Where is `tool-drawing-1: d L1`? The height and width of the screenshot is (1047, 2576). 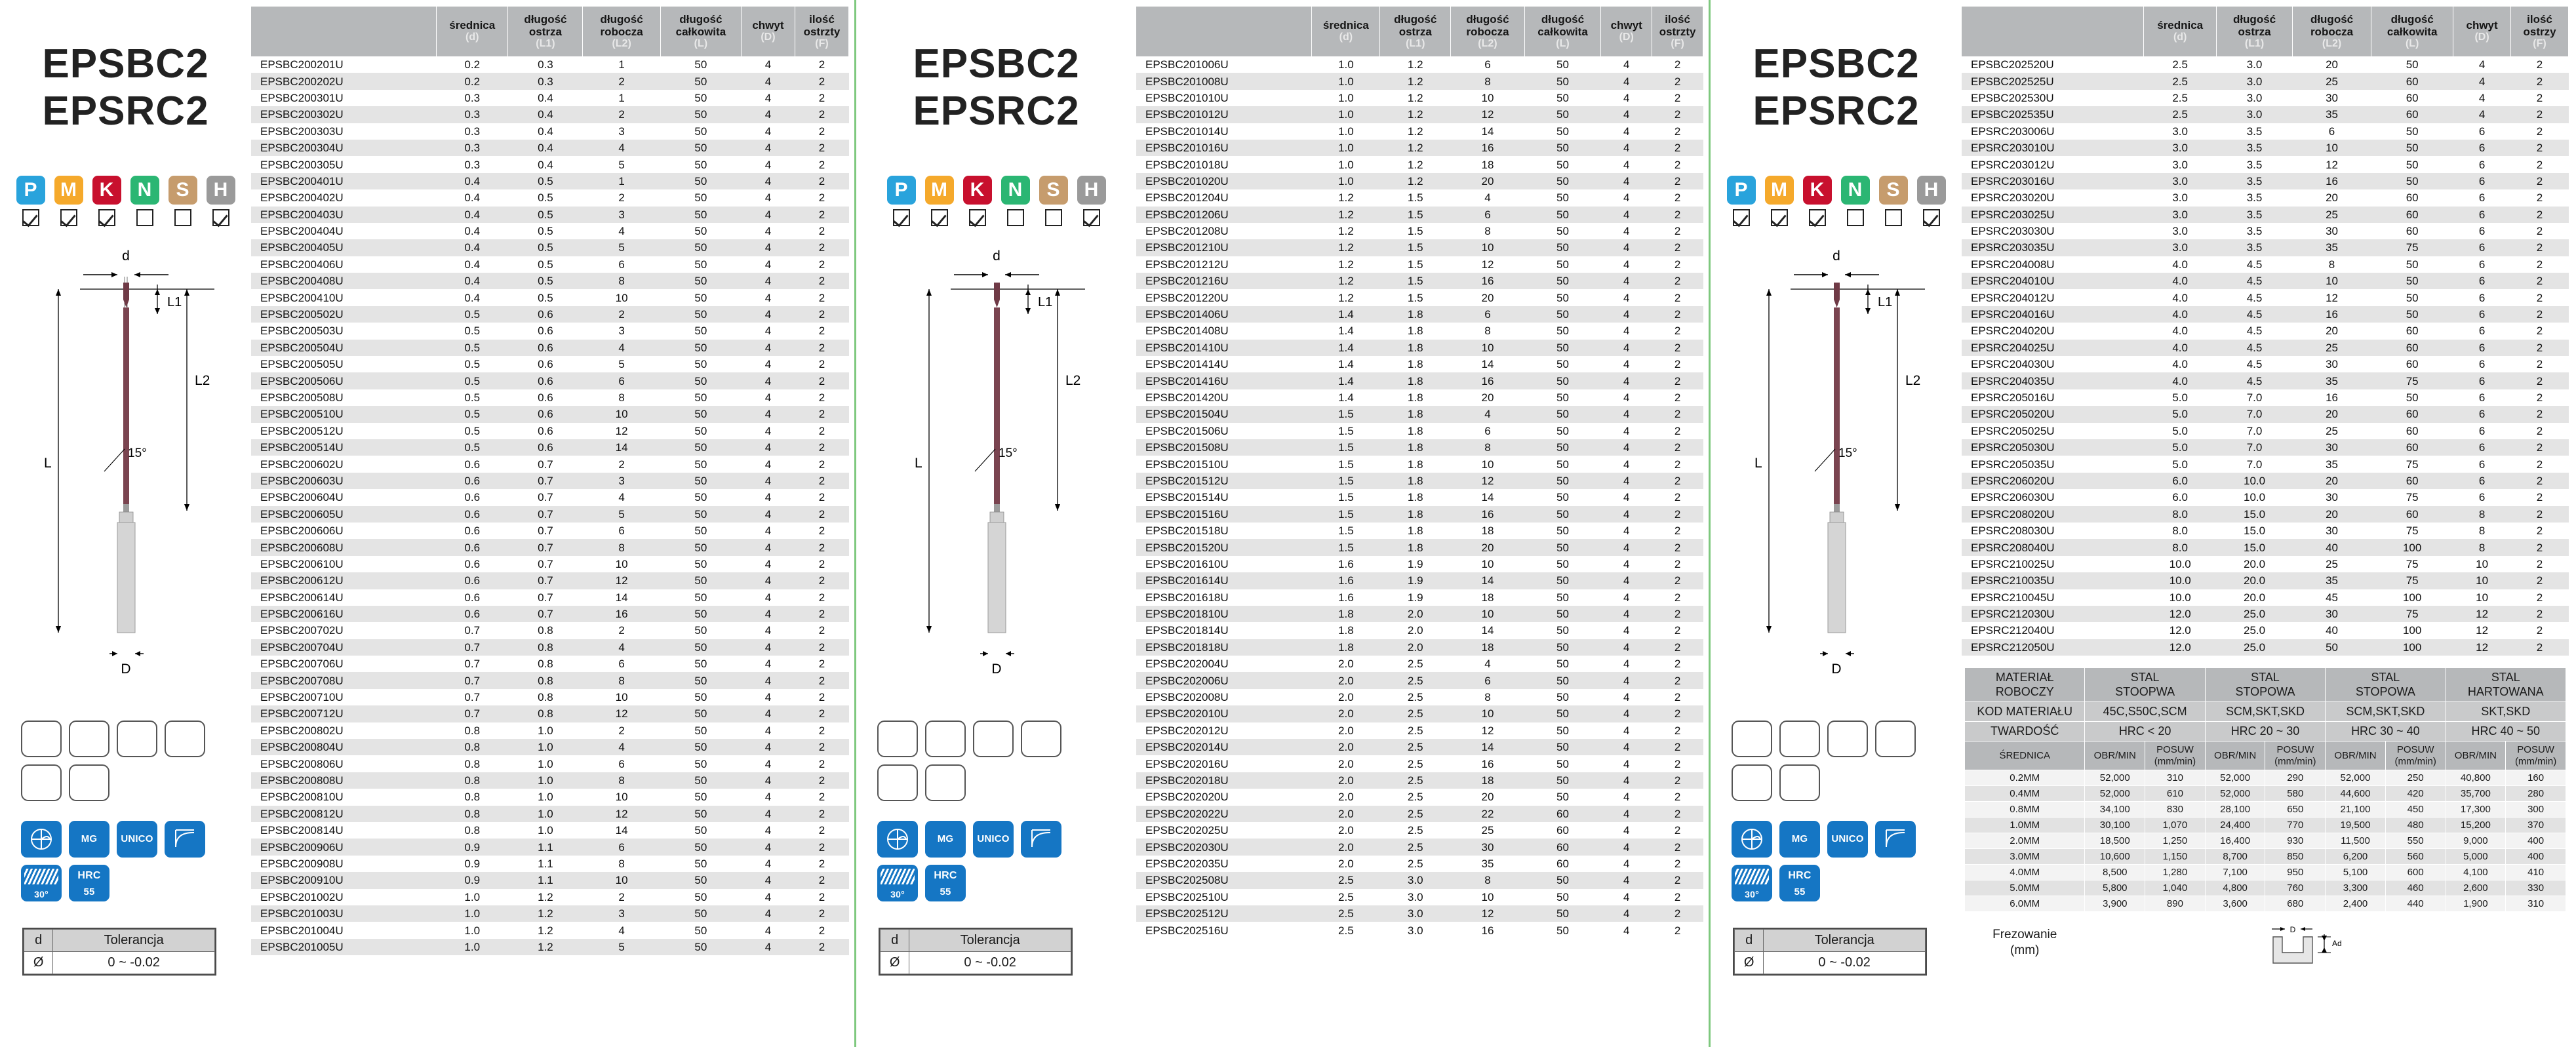 tool-drawing-1: d L1 is located at coordinates (125, 477).